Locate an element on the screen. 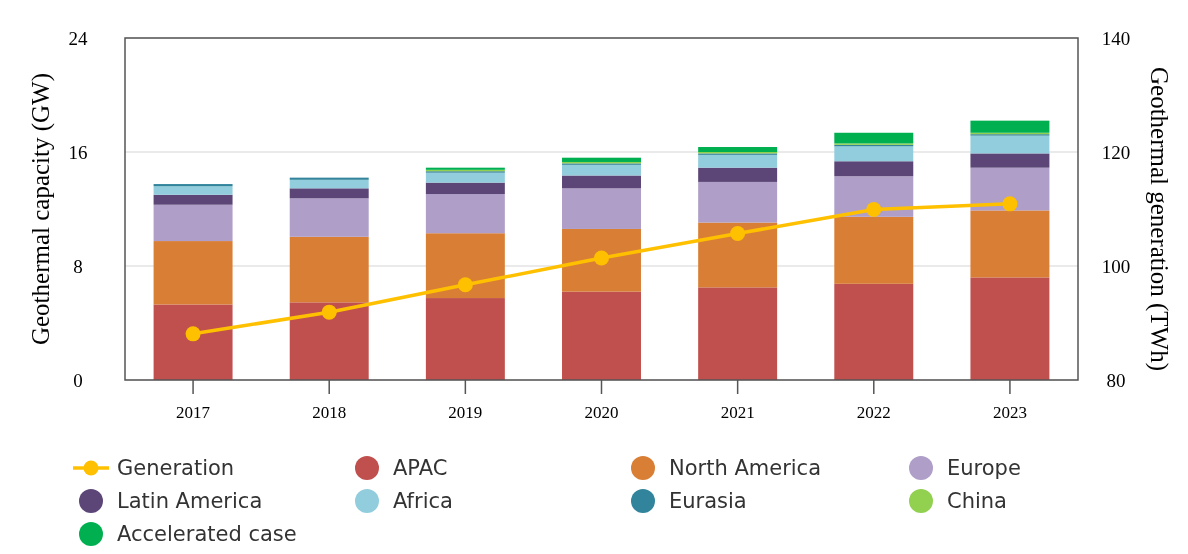  y-tick-label: 8 is located at coordinates (78, 266).